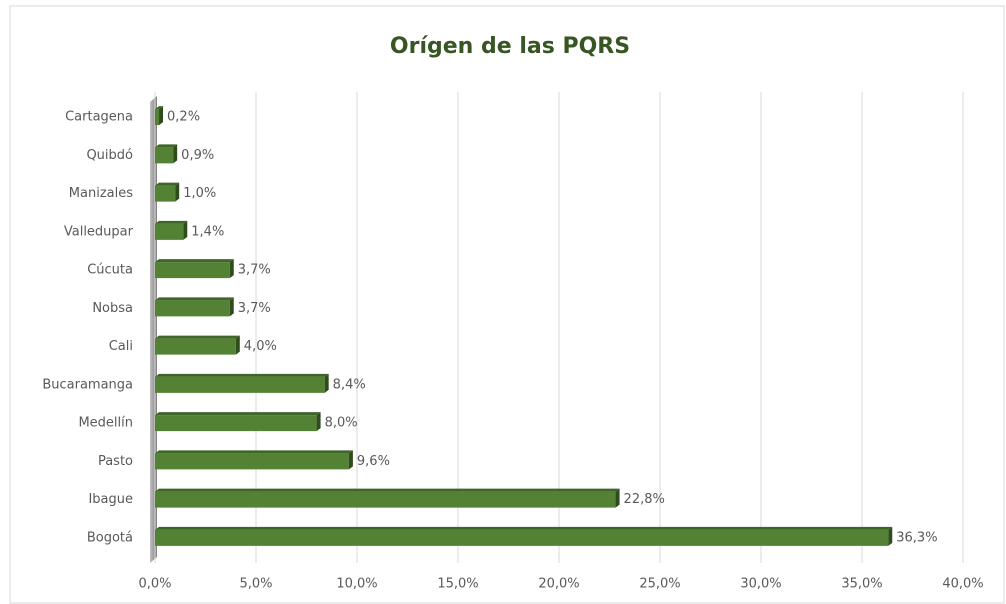 This screenshot has height=604, width=1006. What do you see at coordinates (105, 423) in the screenshot?
I see `y-tick-label: Medellín` at bounding box center [105, 423].